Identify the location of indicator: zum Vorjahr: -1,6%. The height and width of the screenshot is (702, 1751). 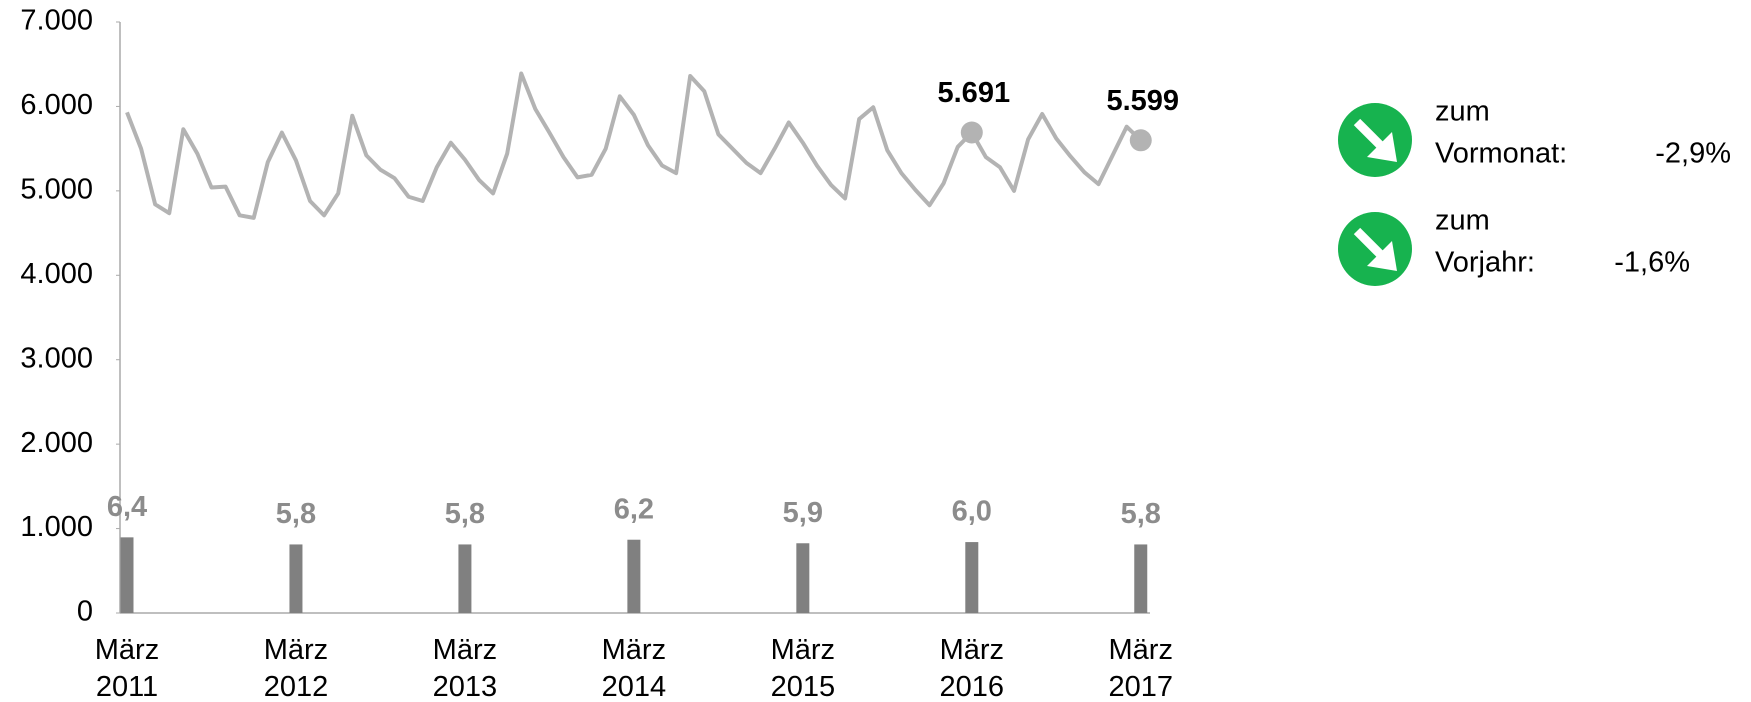
(1514, 245).